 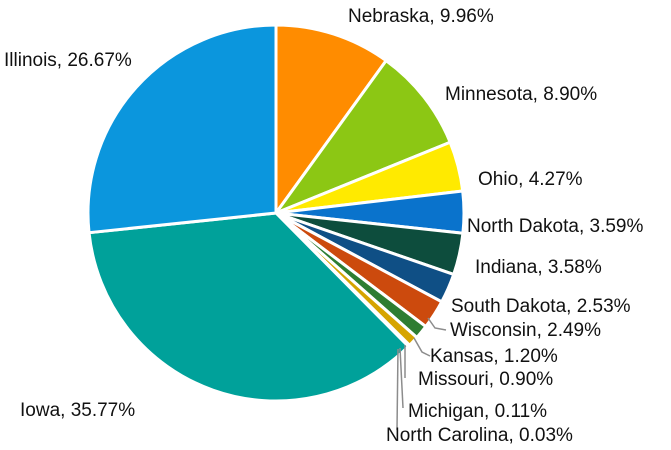 What do you see at coordinates (494, 356) in the screenshot?
I see `slice-label-kansas: Kansas, 1.20%` at bounding box center [494, 356].